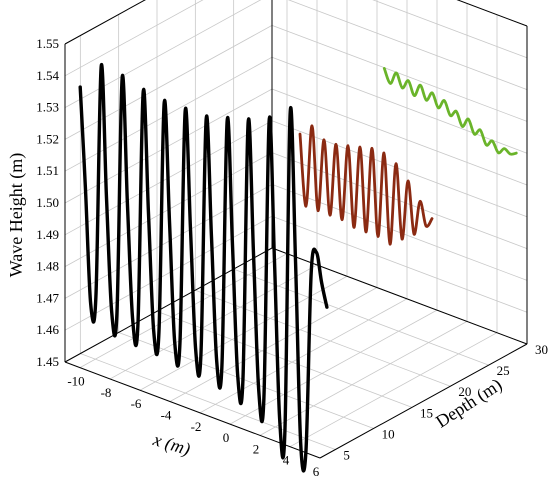  I want to click on x-tick-label: -2, so click(196, 426).